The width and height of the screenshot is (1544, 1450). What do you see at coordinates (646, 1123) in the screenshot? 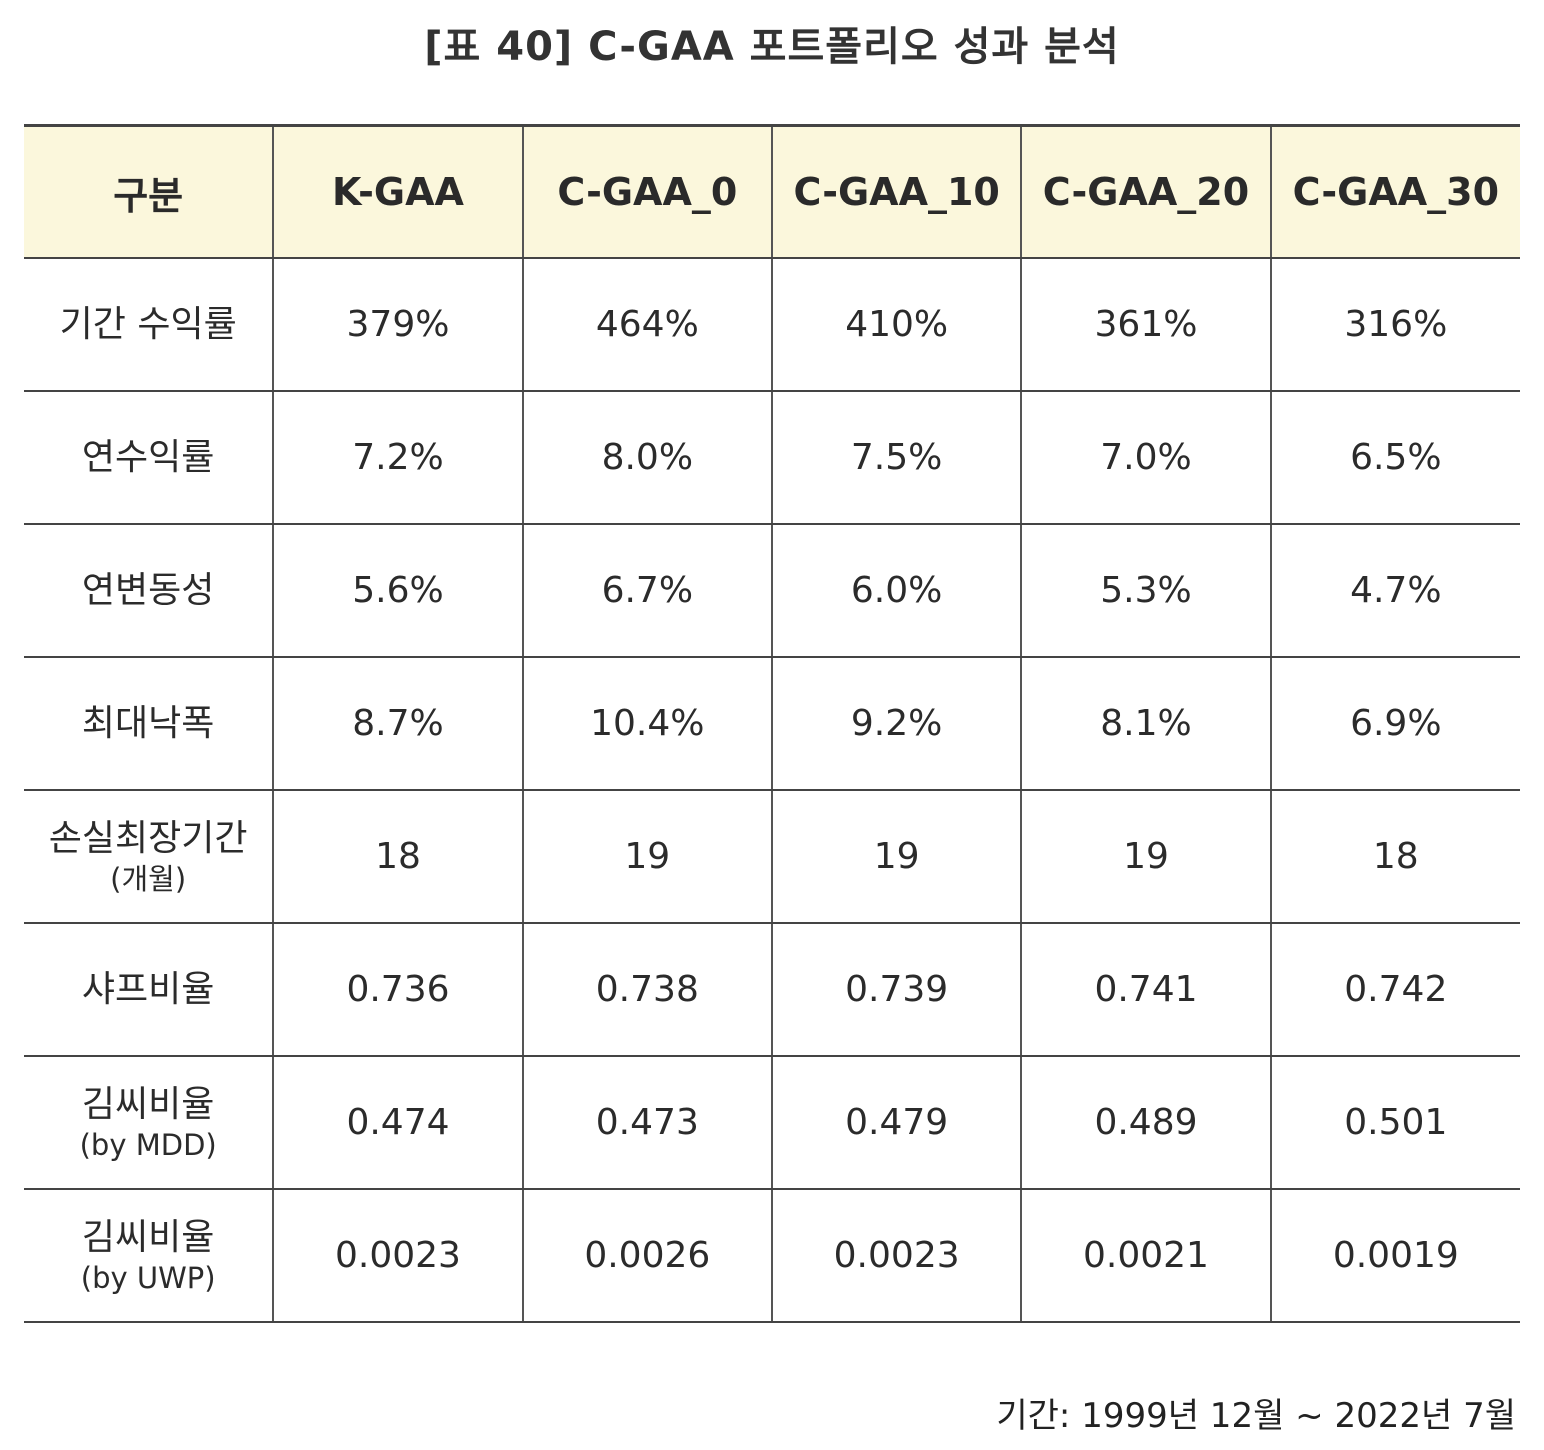
I see `table-cell: 0.473` at bounding box center [646, 1123].